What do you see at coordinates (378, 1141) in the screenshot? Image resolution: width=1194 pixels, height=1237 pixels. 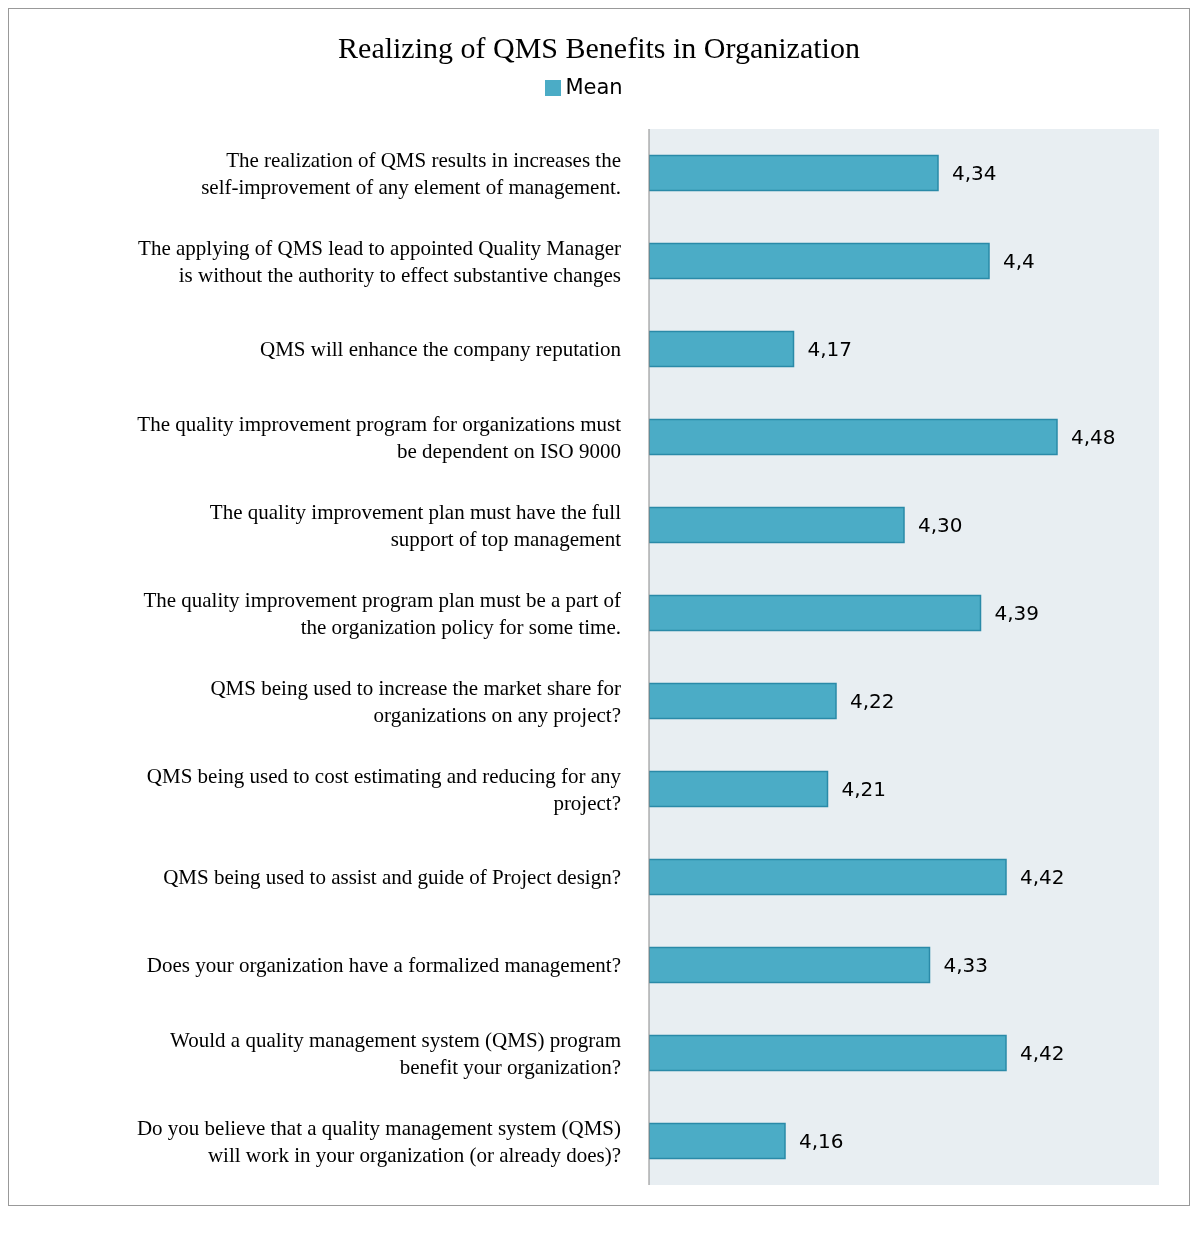 I see `y-tick-label: Do you believe that a quality management system (QMS) will work in your organization (or already does)?` at bounding box center [378, 1141].